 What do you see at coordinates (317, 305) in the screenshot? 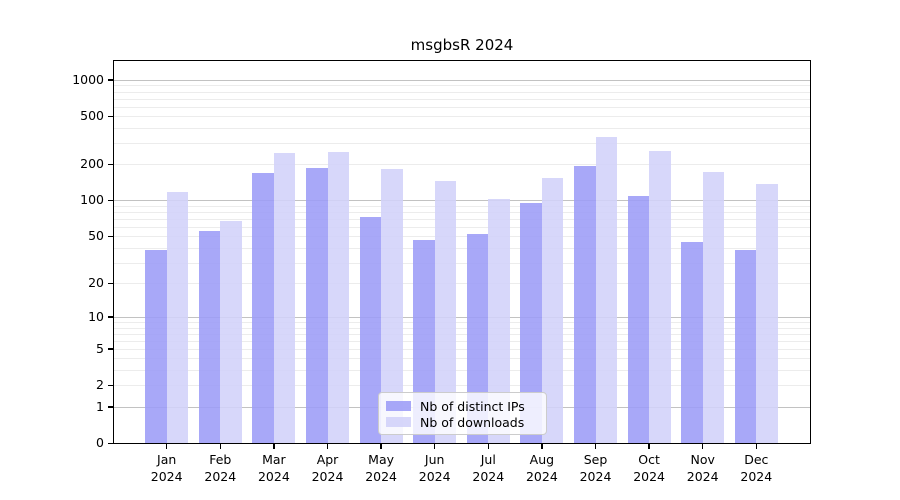
I see `bar-distinct-ips-apr` at bounding box center [317, 305].